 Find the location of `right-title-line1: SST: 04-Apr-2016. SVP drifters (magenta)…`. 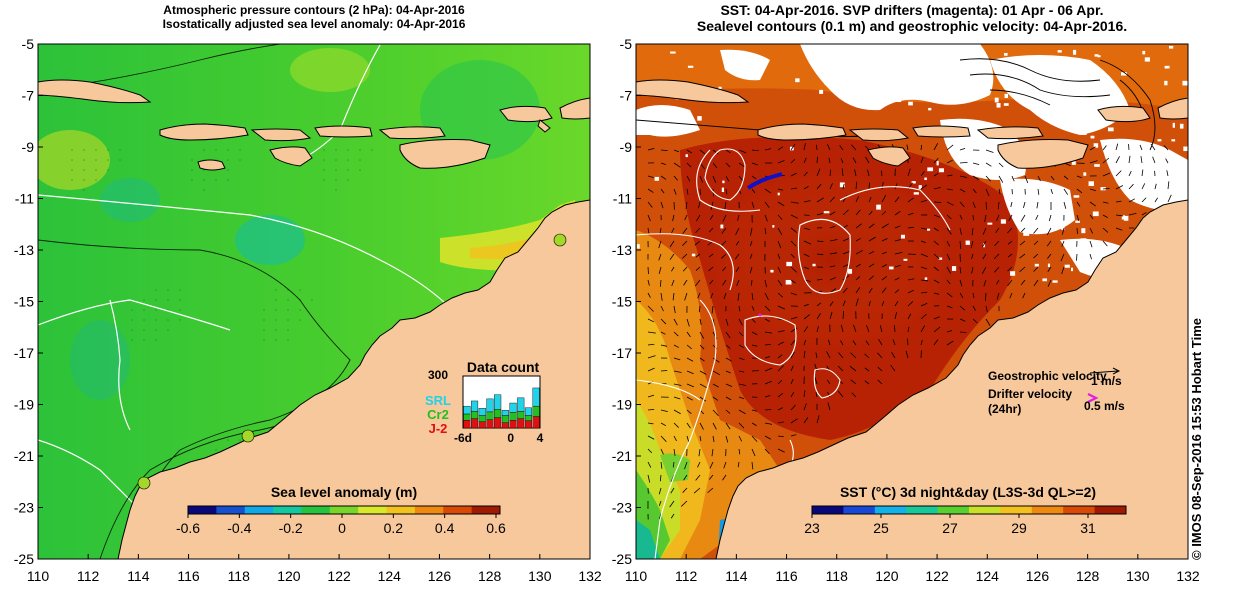

right-title-line1: SST: 04-Apr-2016. SVP drifters (magenta)… is located at coordinates (912, 10).